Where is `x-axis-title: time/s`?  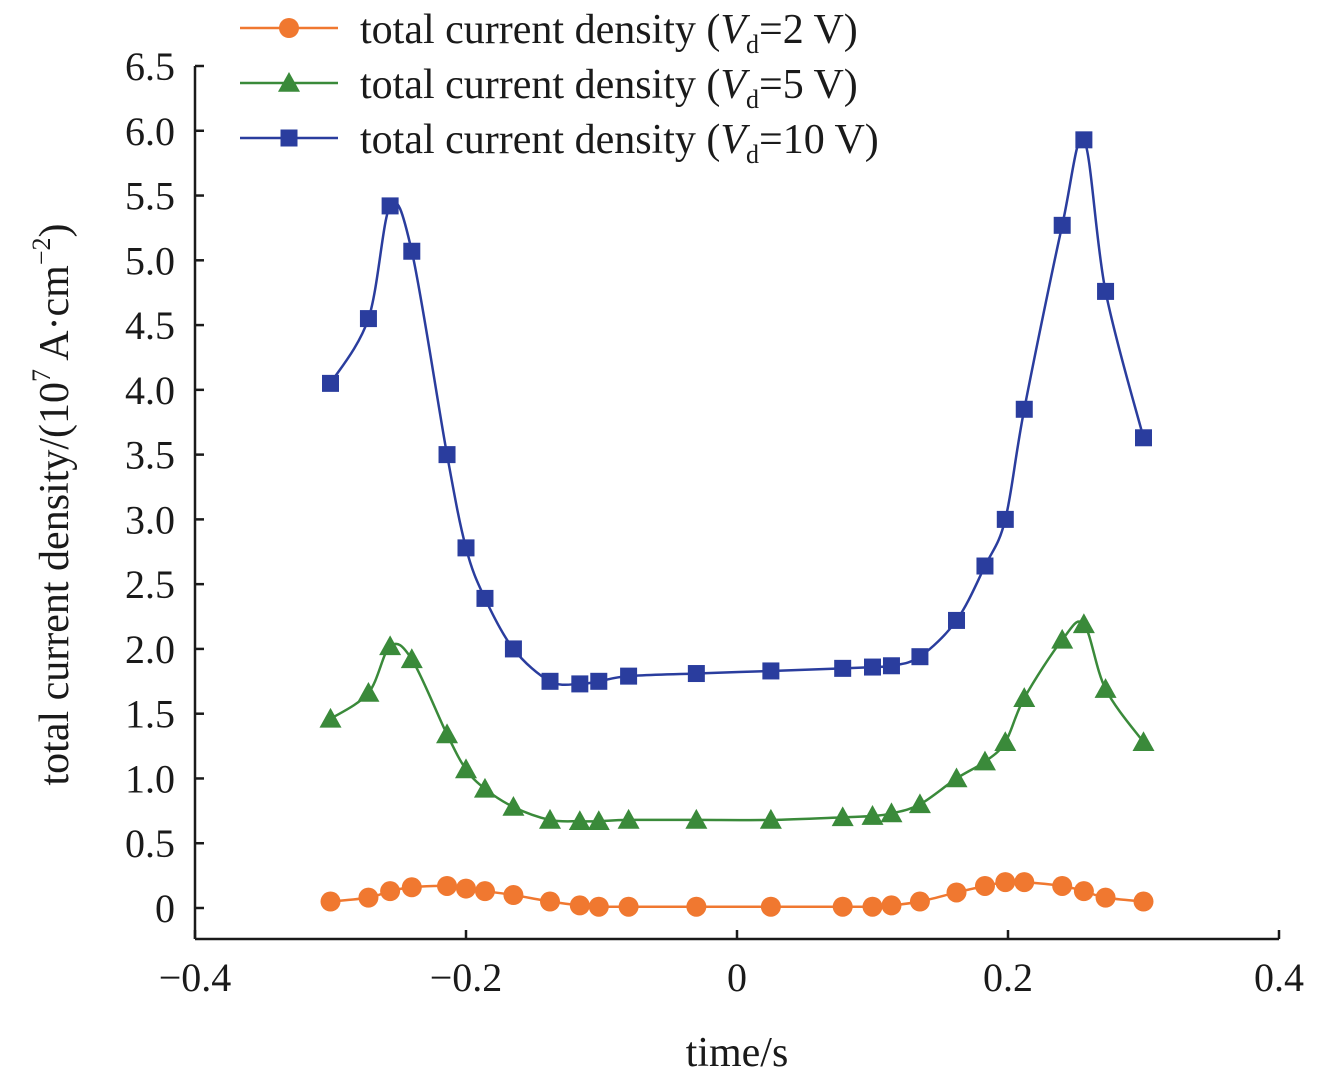
x-axis-title: time/s is located at coordinates (737, 1053).